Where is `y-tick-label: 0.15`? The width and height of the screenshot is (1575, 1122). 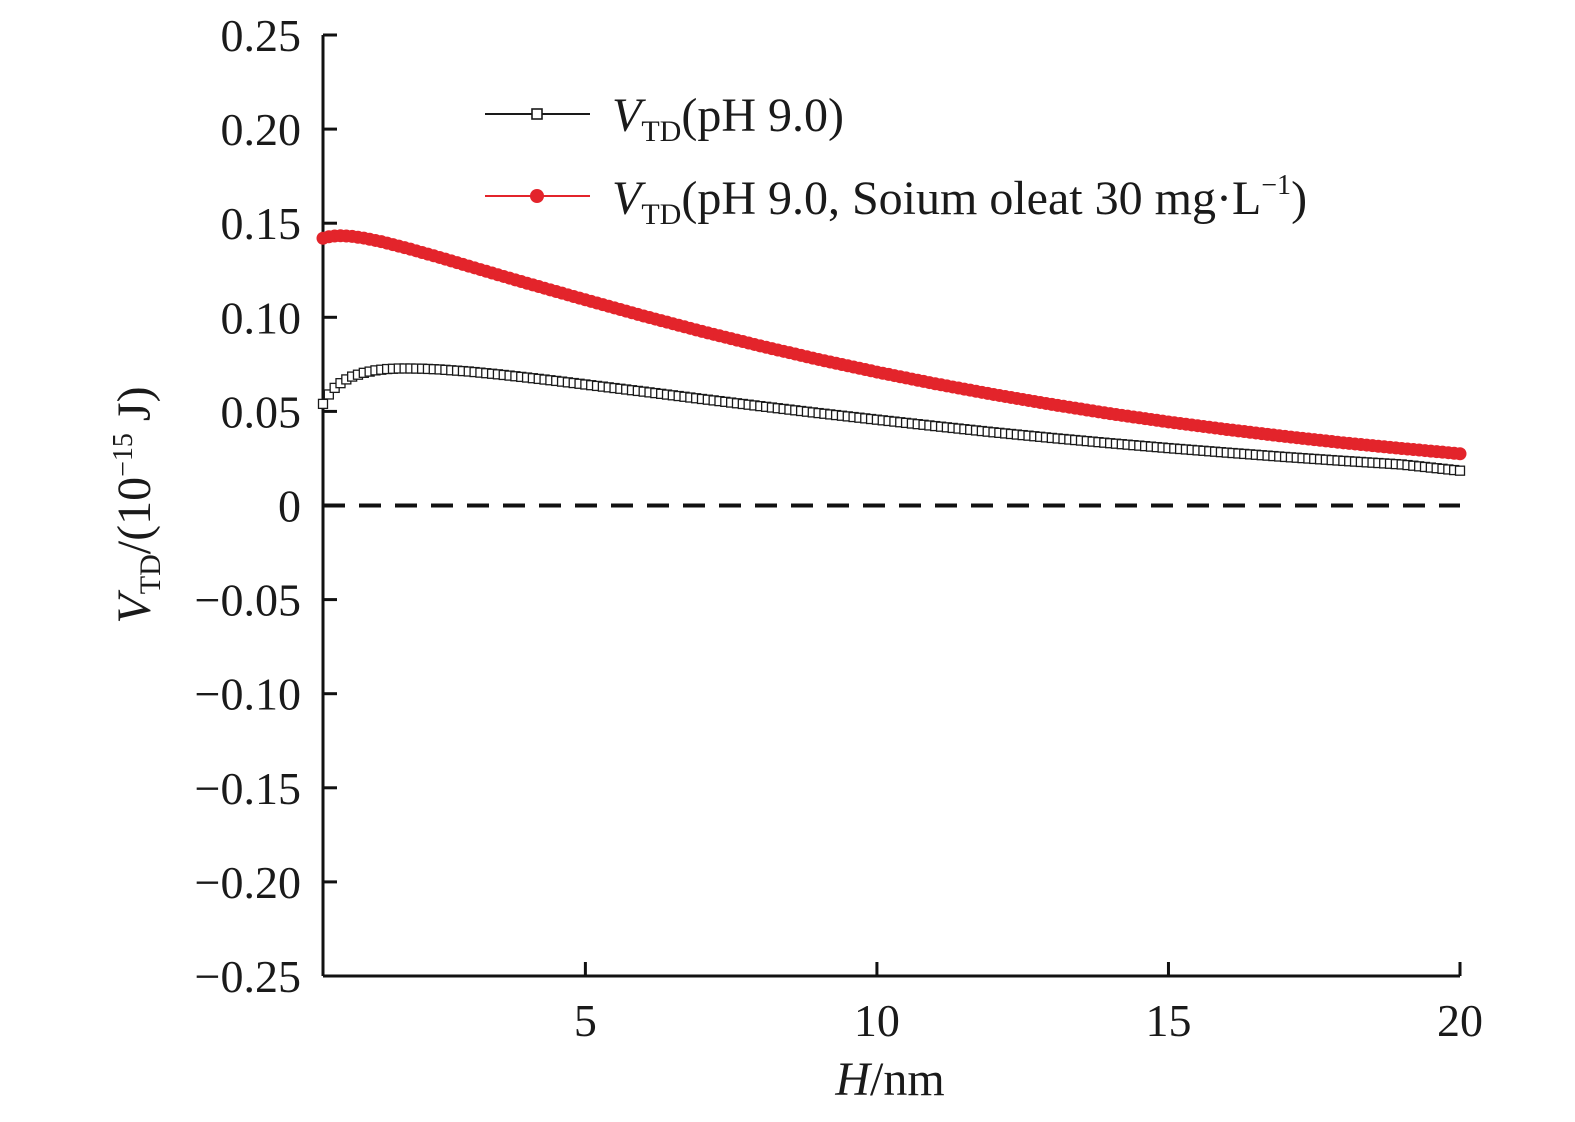
y-tick-label: 0.15 is located at coordinates (261, 223).